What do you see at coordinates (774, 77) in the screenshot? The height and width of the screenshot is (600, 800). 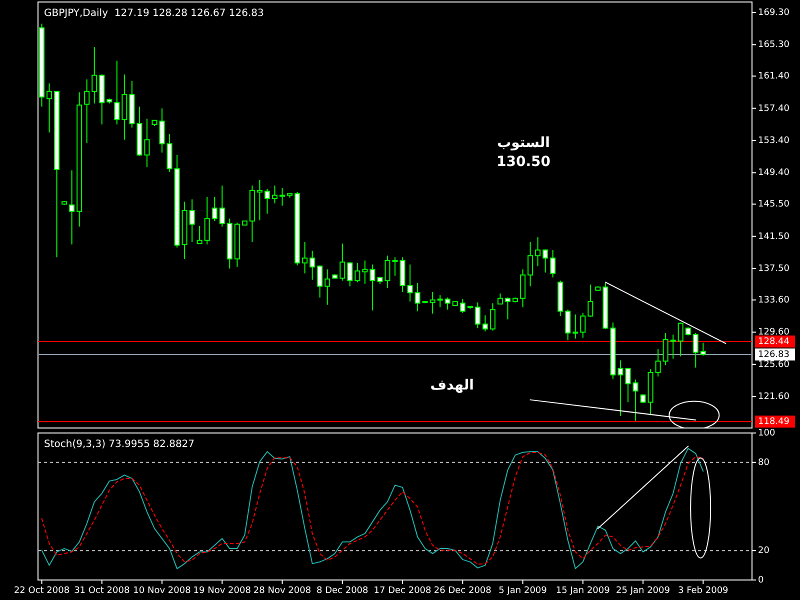 I see `y-tick-label: 161.40` at bounding box center [774, 77].